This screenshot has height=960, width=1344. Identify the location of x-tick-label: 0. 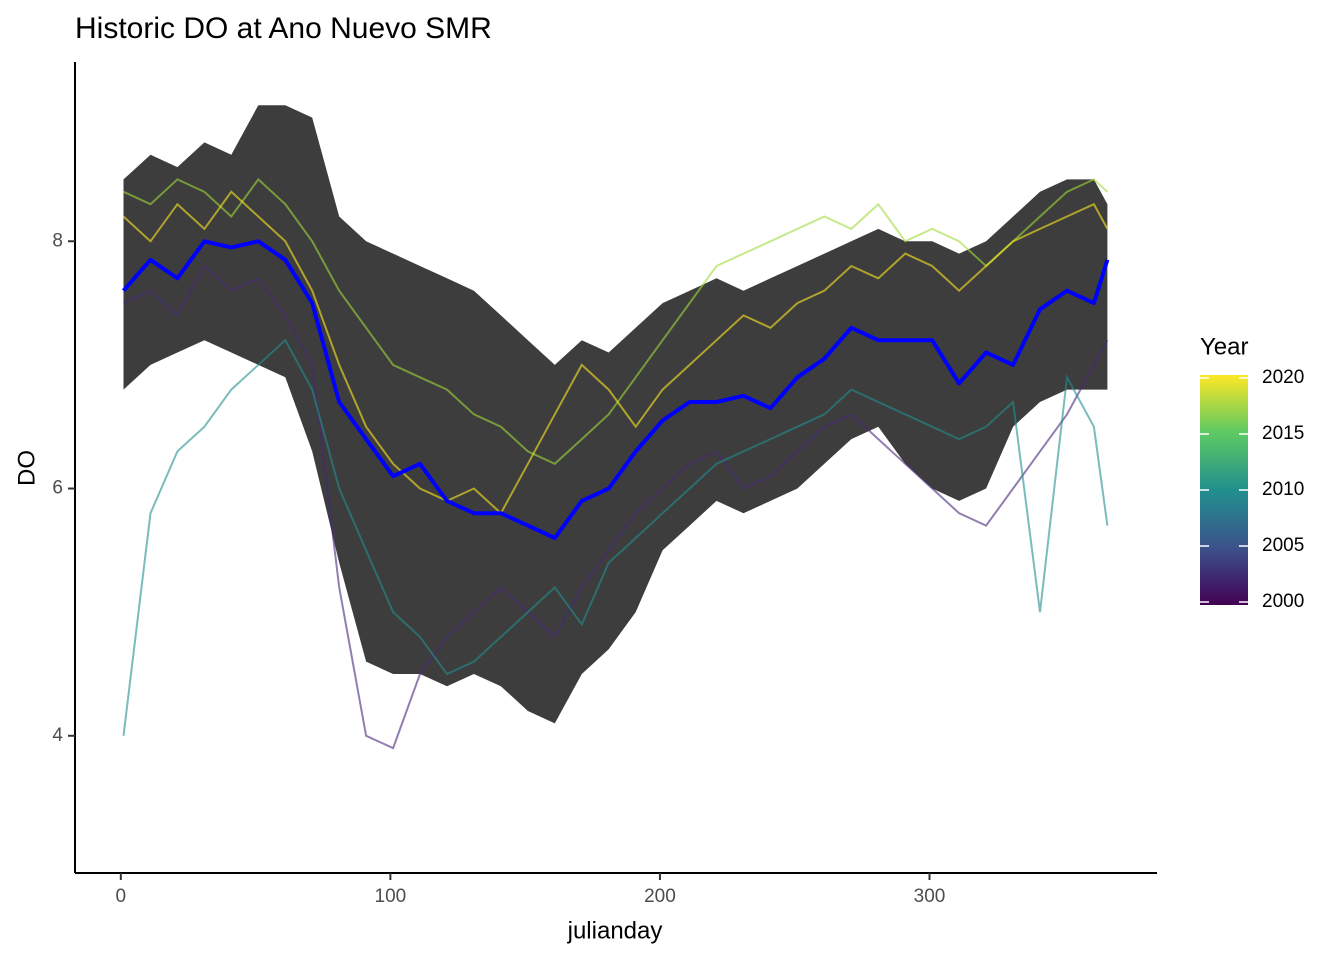
(121, 896).